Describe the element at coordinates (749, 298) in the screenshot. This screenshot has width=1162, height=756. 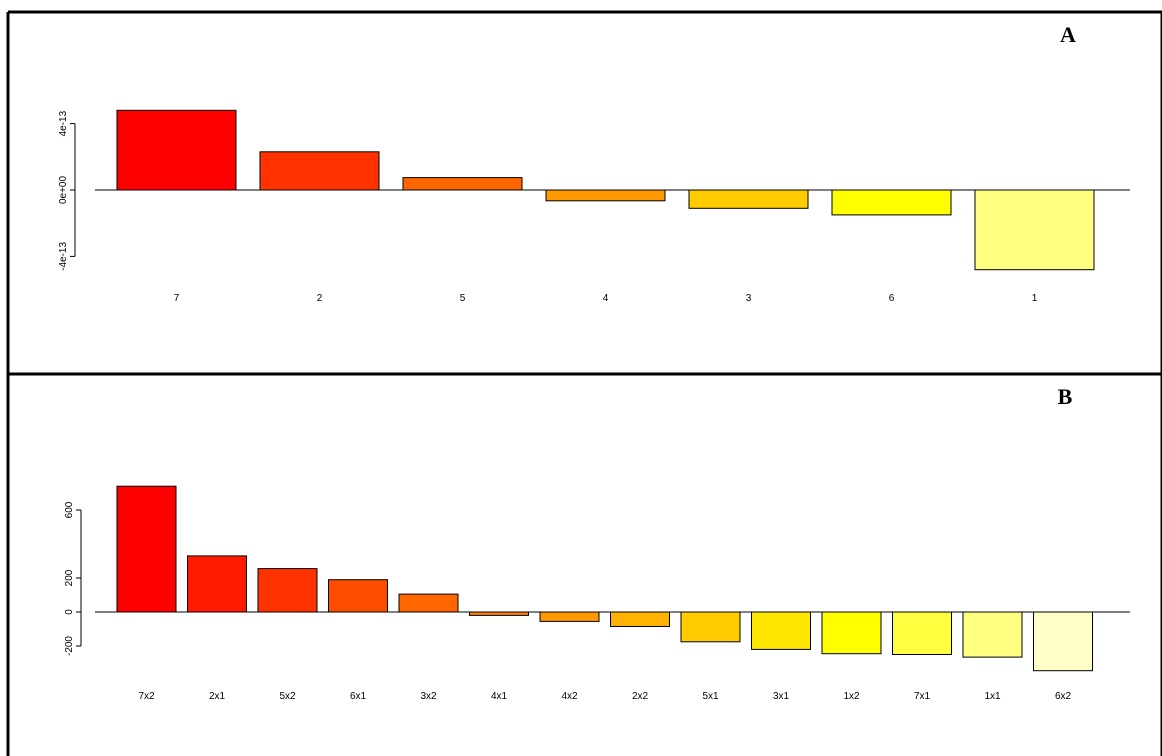
I see `x-tick-label: 3` at that location.